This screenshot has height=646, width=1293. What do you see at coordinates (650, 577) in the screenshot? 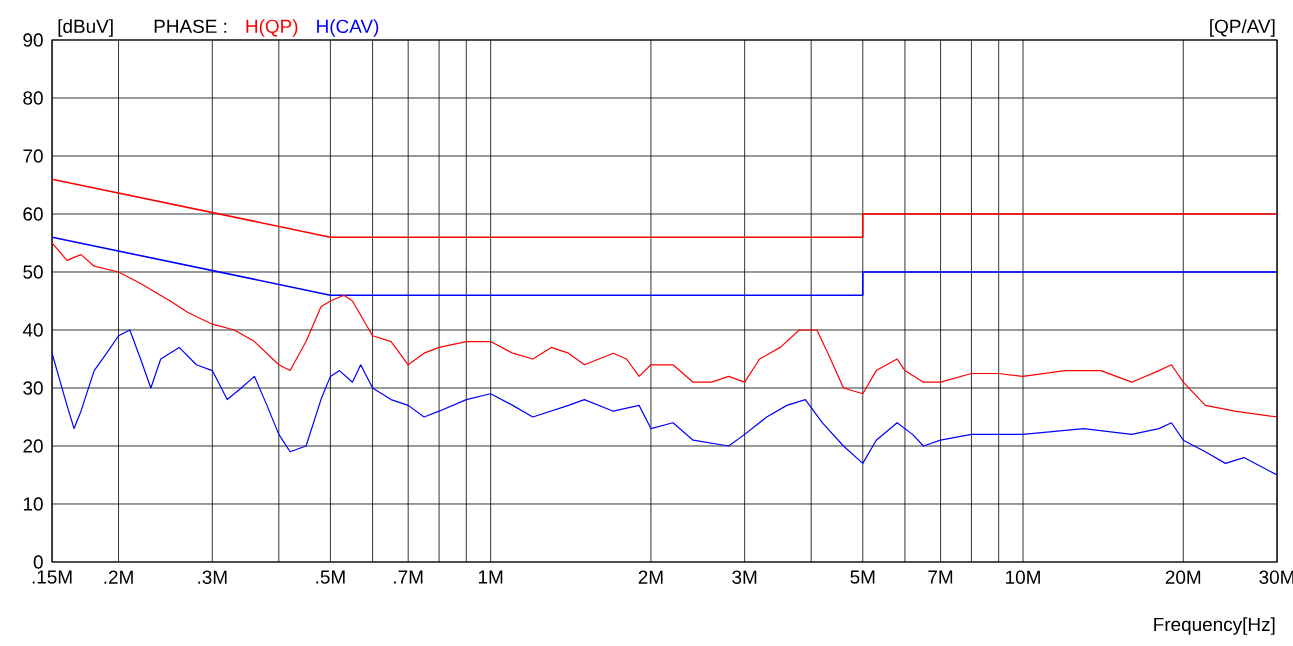
I see `x-tick-label: 2M` at bounding box center [650, 577].